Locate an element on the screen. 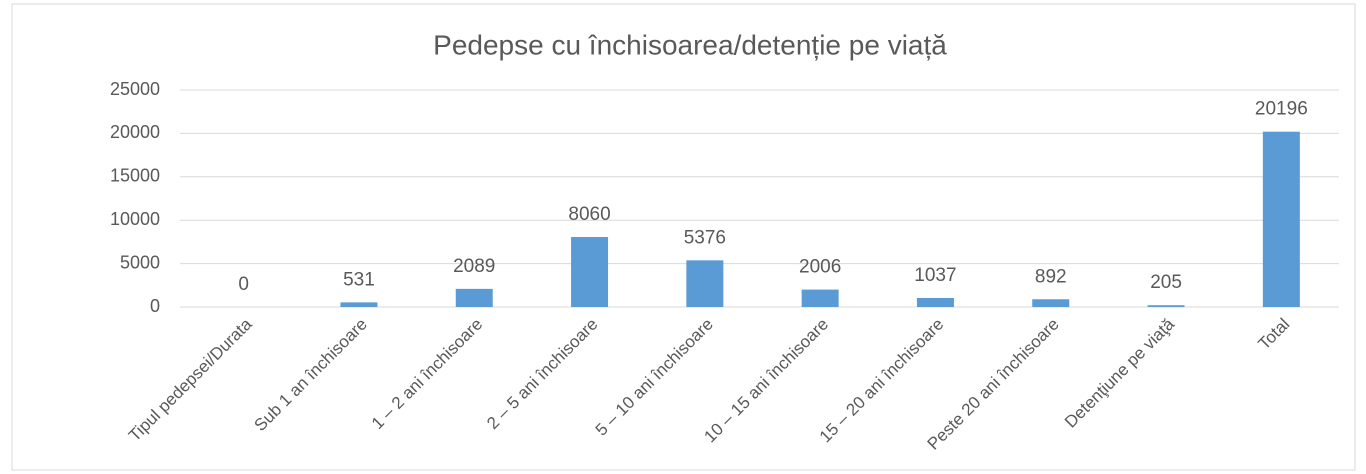  data-label: 2089 is located at coordinates (474, 266).